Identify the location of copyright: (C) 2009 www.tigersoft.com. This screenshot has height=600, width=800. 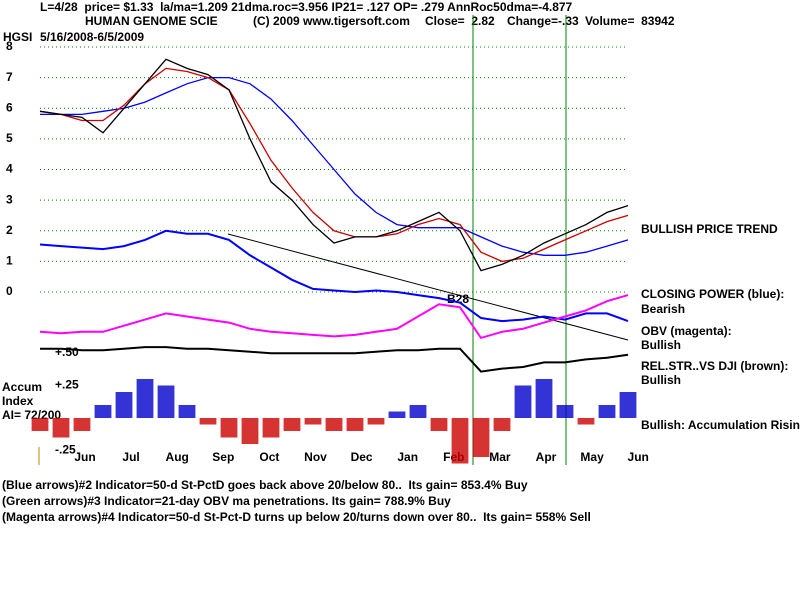
(331, 21).